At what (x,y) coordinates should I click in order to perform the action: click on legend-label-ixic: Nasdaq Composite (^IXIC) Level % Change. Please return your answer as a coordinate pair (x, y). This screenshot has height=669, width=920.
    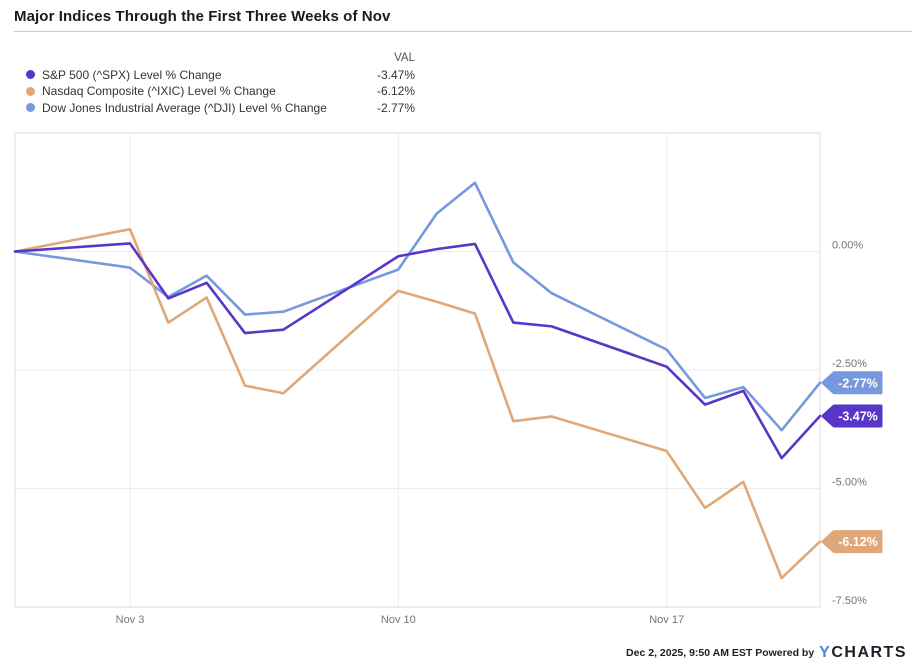
    Looking at the image, I should click on (159, 91).